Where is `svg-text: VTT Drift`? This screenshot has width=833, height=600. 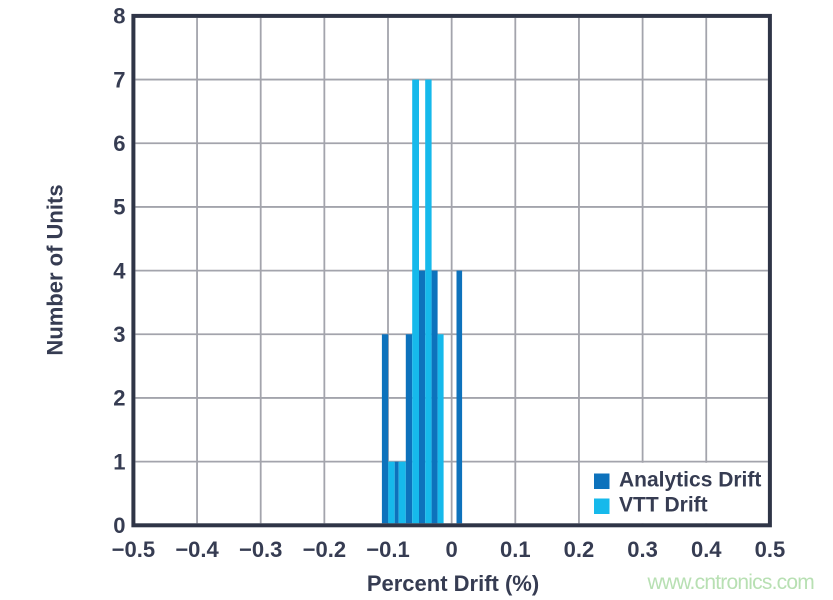
svg-text: VTT Drift is located at coordinates (663, 505).